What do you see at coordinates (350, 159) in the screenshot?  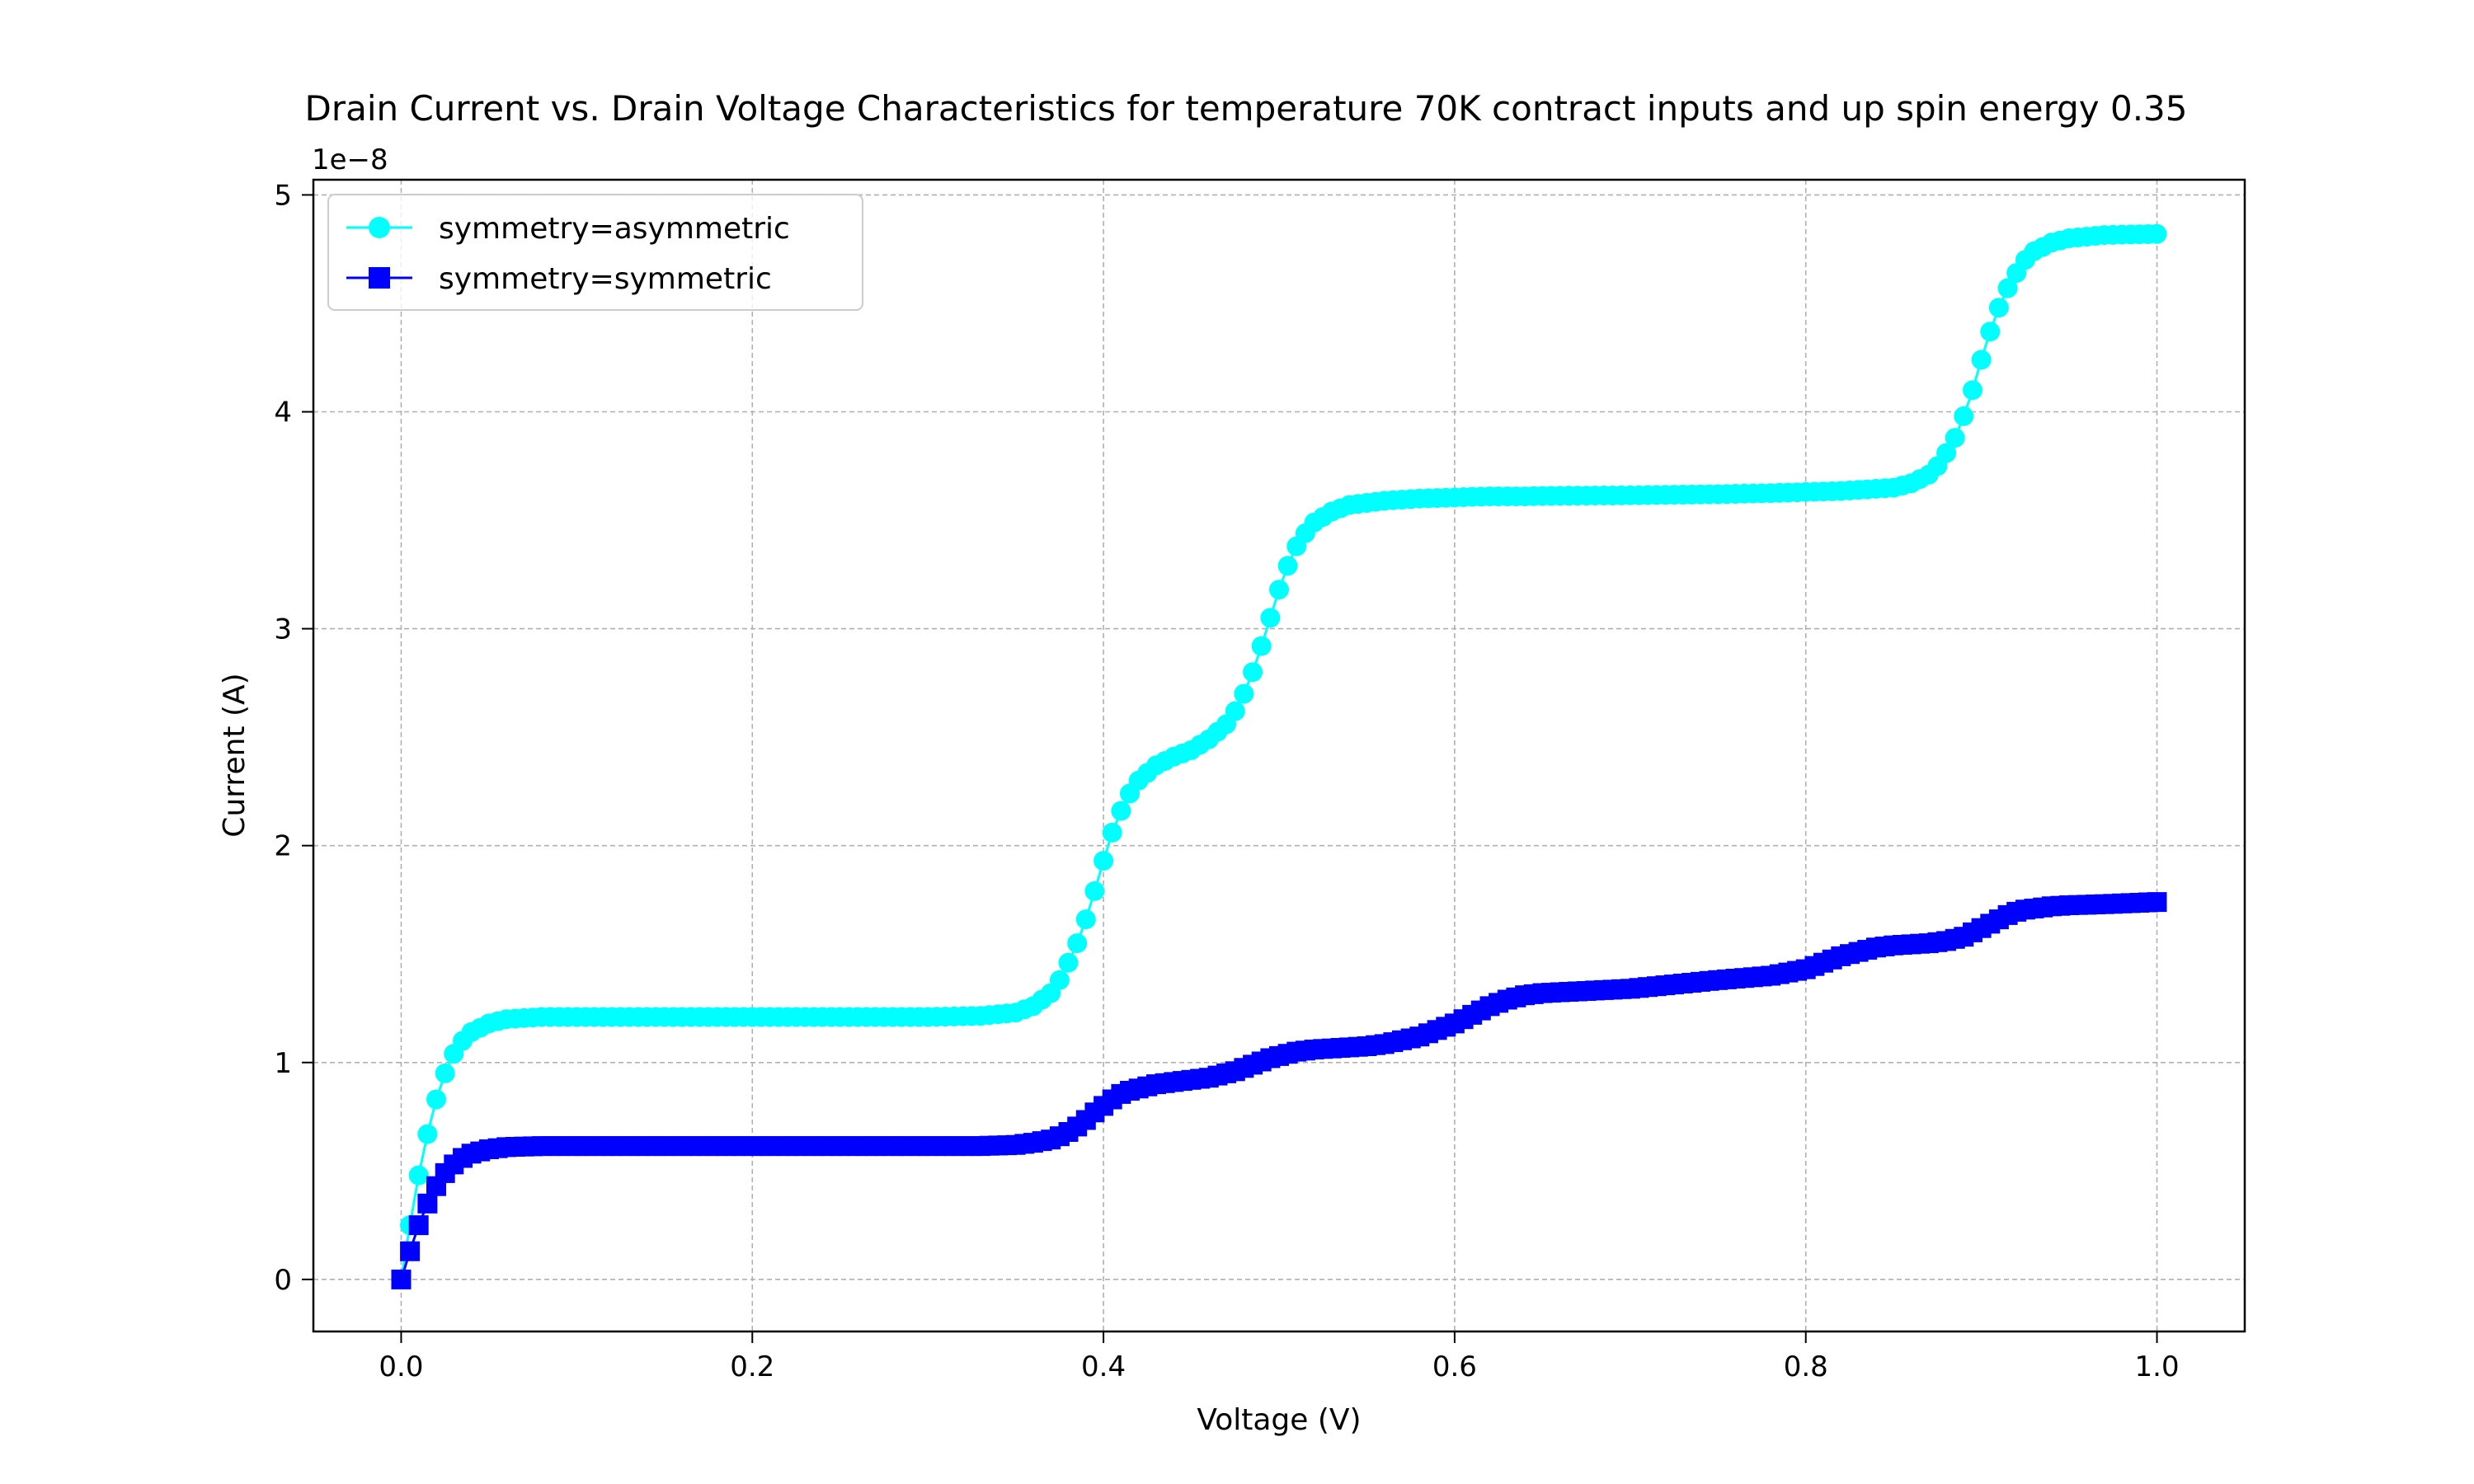 I see `y-offset-label: 1e−8` at bounding box center [350, 159].